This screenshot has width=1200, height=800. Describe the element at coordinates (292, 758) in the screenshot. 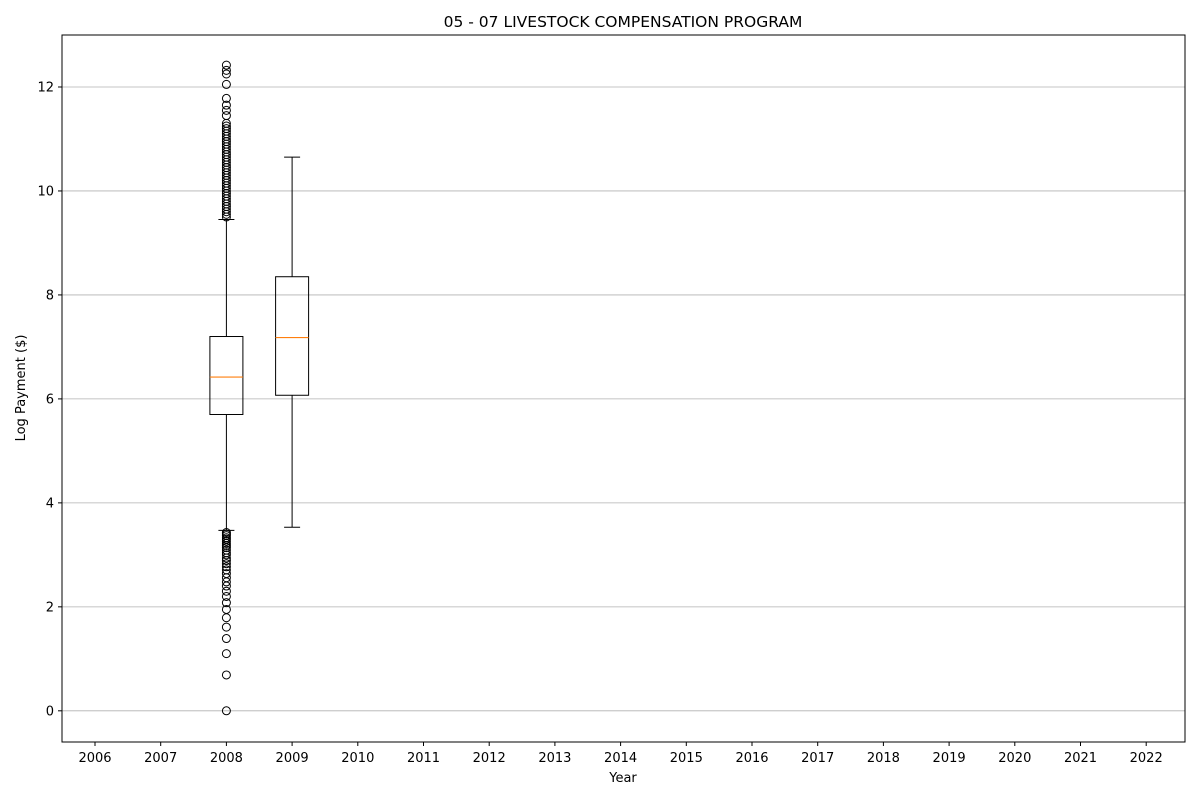

I see `x-tick-label: 2009` at that location.